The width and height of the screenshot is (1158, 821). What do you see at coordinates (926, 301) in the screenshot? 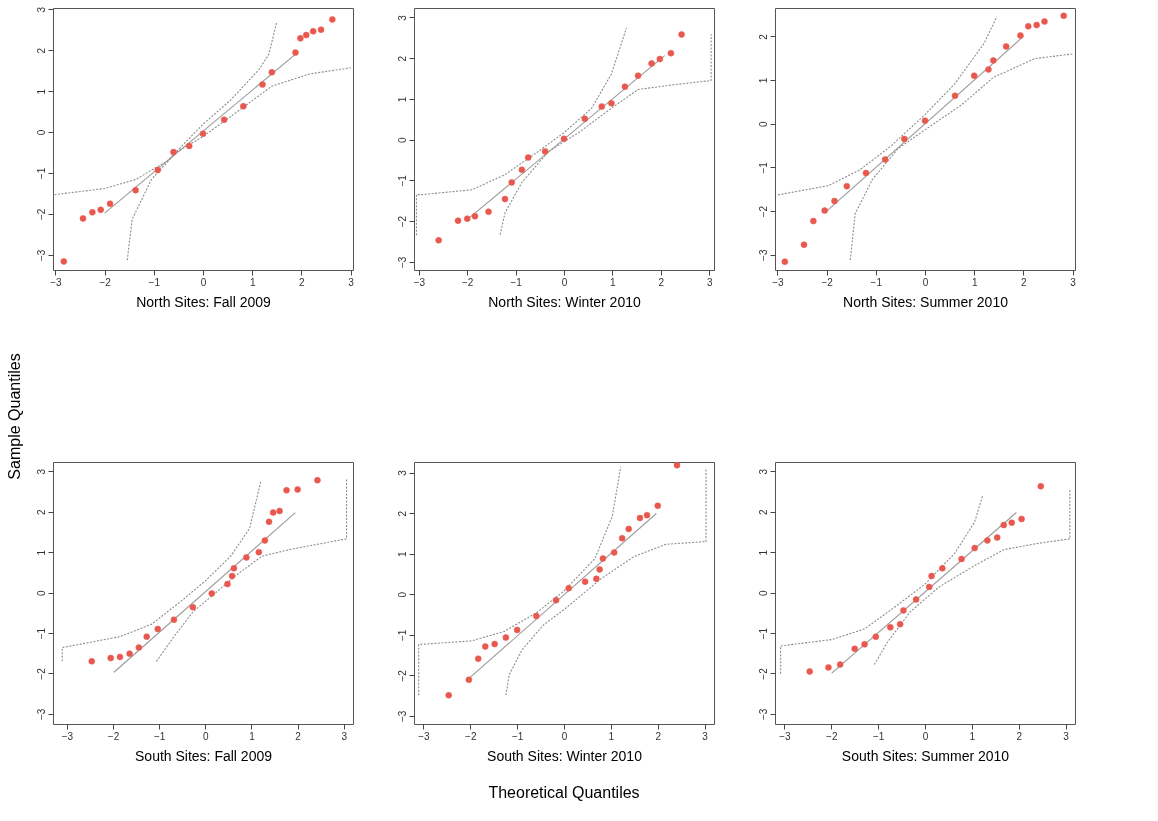
I see `x-axis-title: North Sites: Summer 2010` at bounding box center [926, 301].